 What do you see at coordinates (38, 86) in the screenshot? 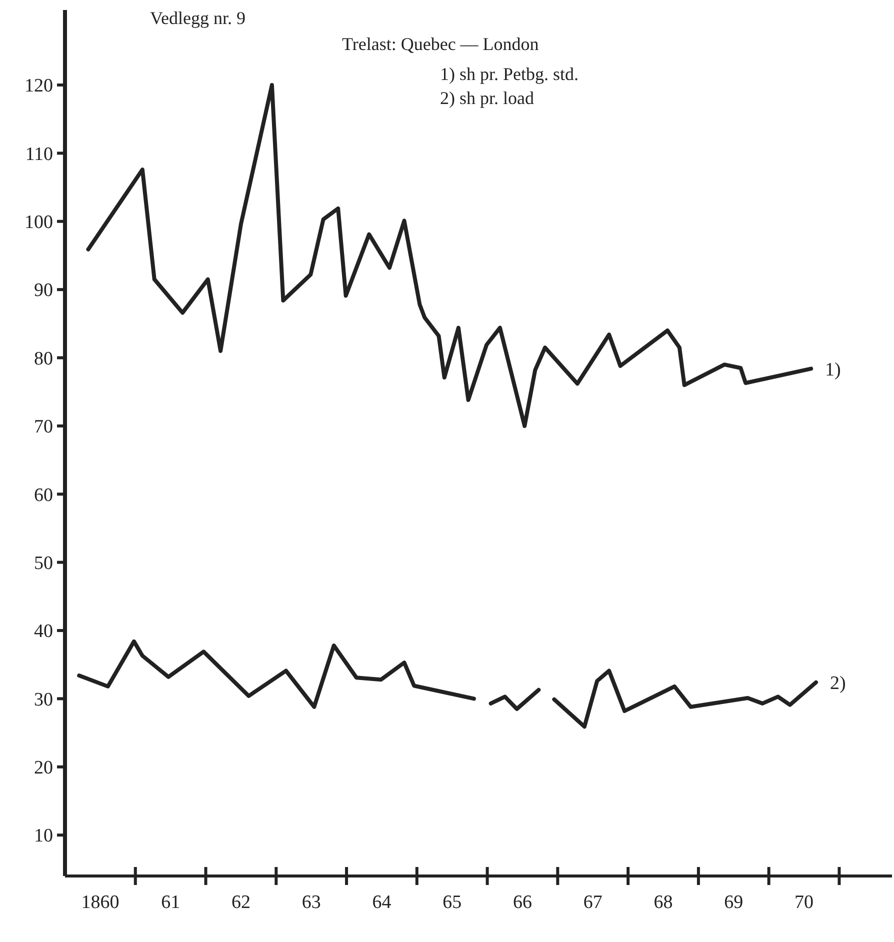
I see `y-tick-label: 120` at bounding box center [38, 86].